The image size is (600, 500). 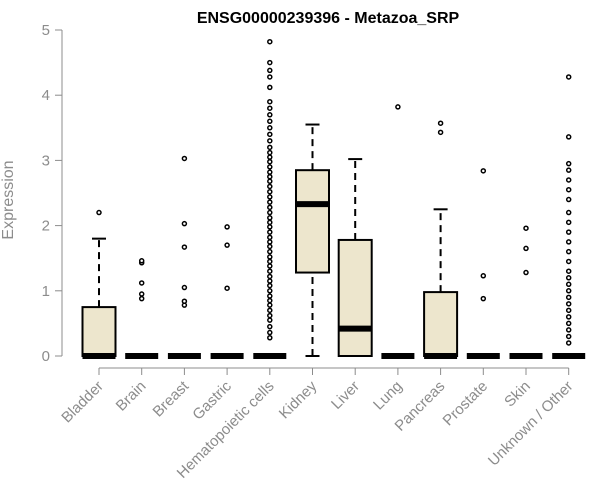 What do you see at coordinates (441, 239) in the screenshot?
I see `box-pancreas` at bounding box center [441, 239].